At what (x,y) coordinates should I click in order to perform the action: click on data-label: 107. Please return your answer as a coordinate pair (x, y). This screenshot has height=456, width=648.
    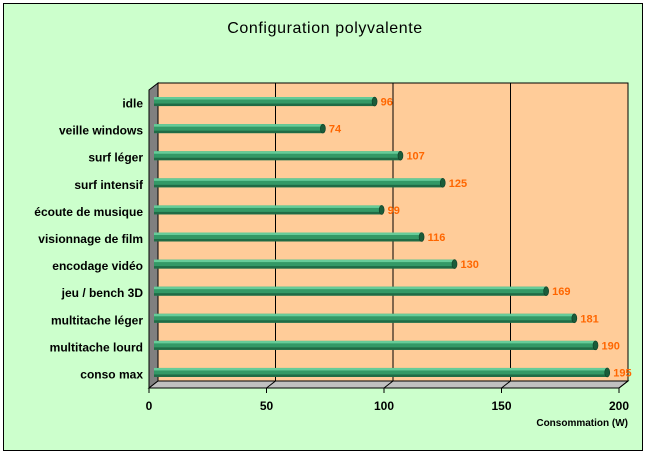
    Looking at the image, I should click on (415, 157).